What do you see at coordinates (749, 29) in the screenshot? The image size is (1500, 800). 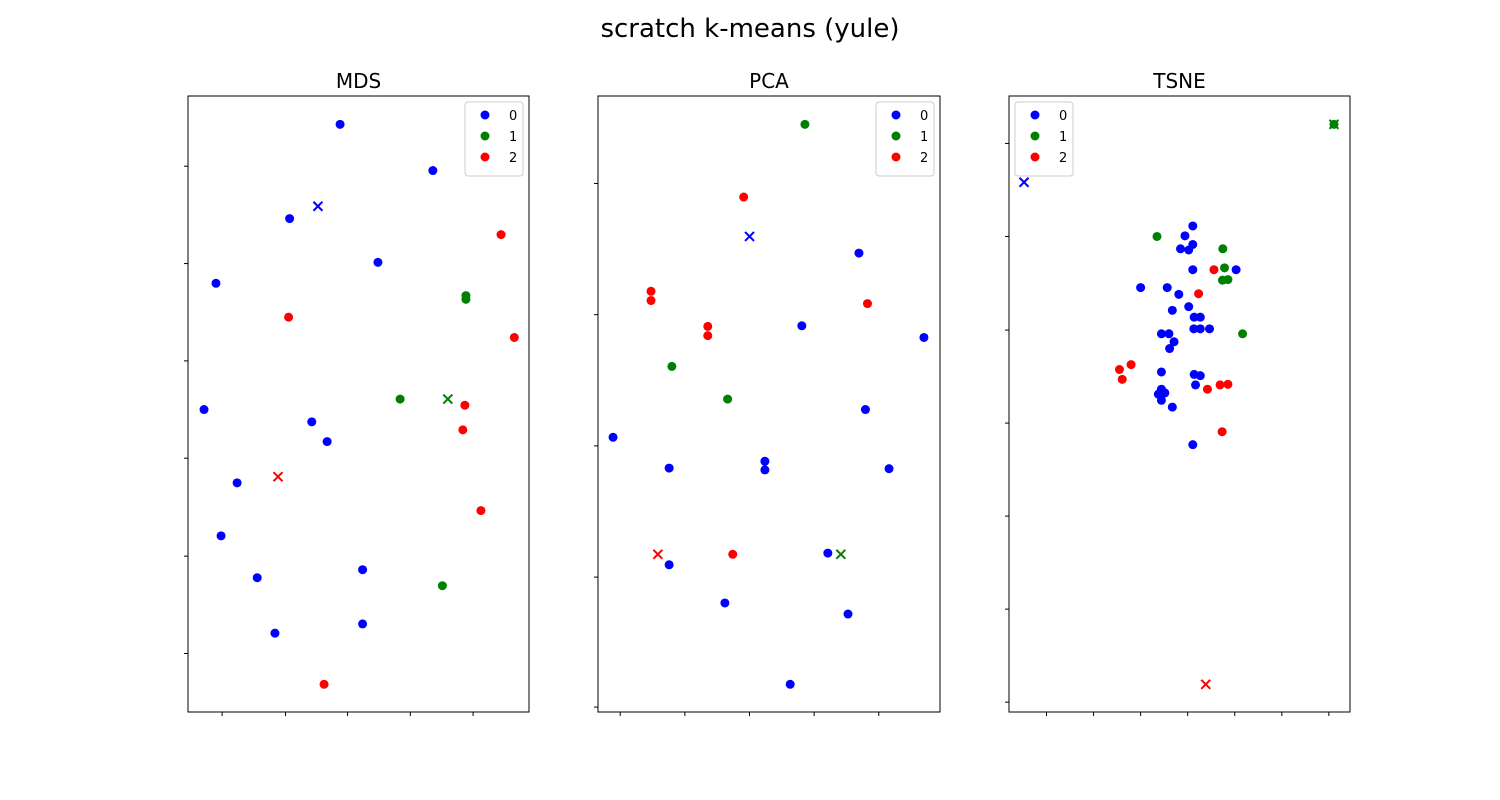 I see `figure-title: scratch k-means (yule)` at bounding box center [749, 29].